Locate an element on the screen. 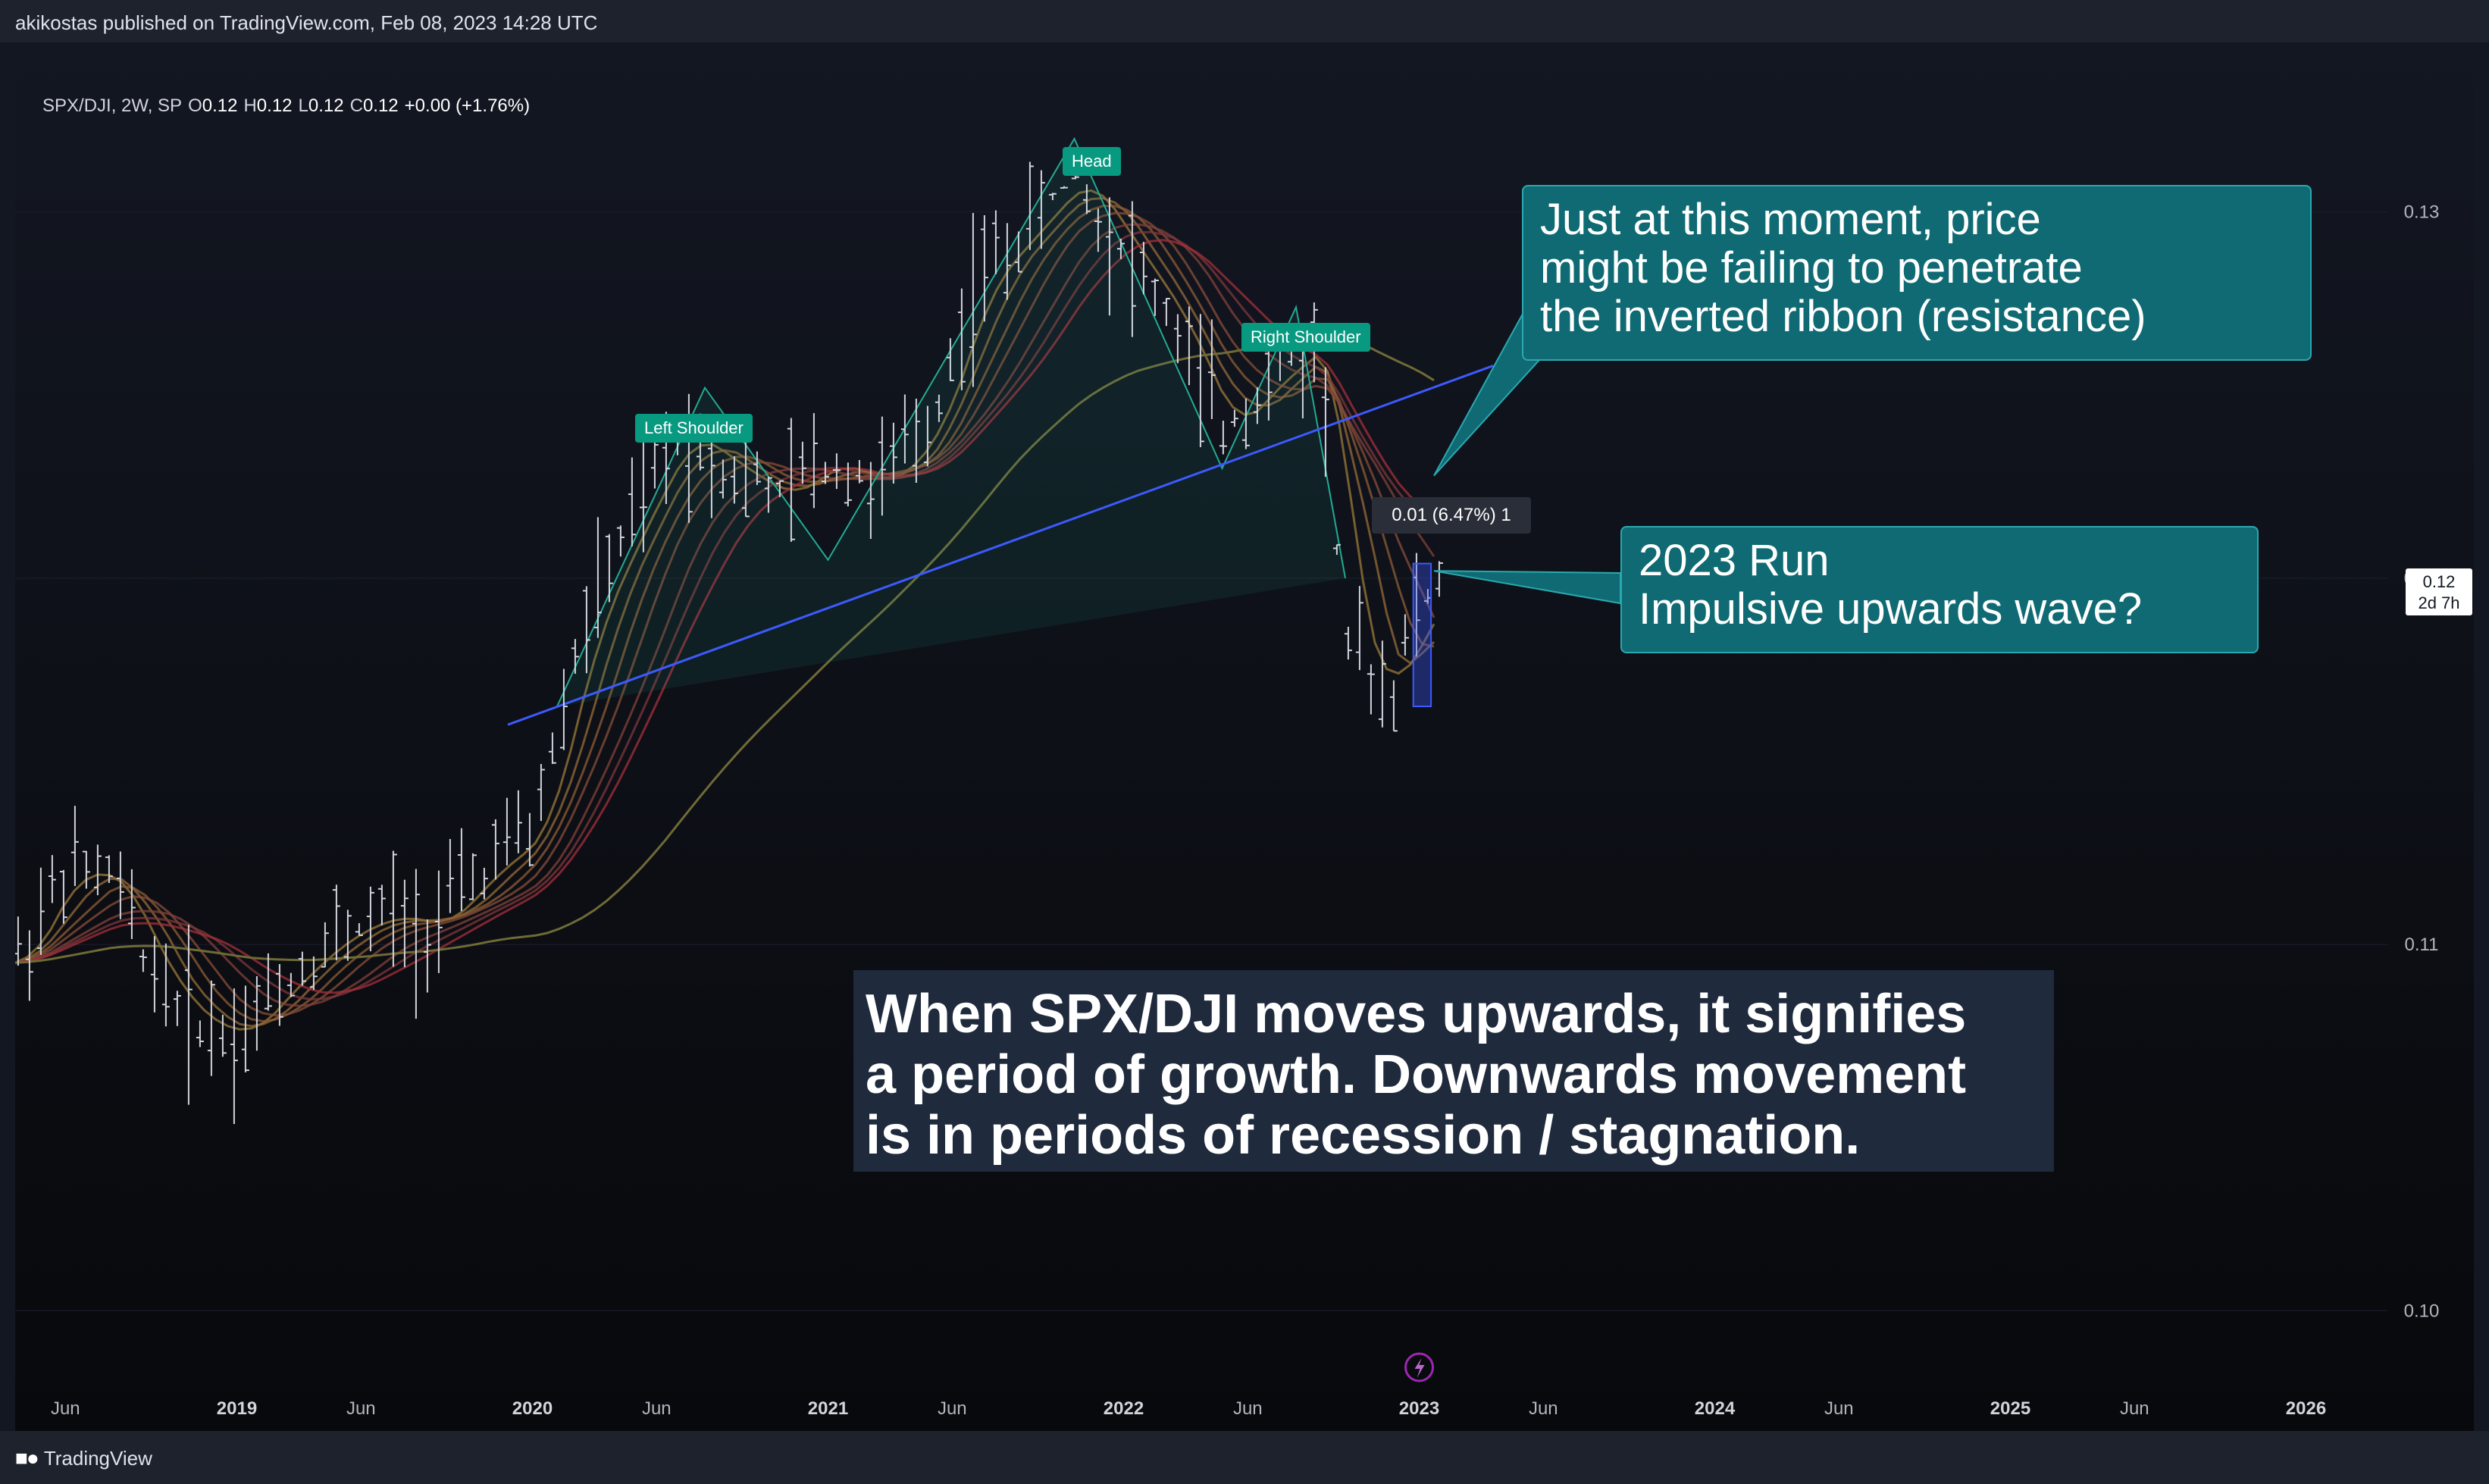 The image size is (2489, 1484). open-label: O is located at coordinates (195, 105).